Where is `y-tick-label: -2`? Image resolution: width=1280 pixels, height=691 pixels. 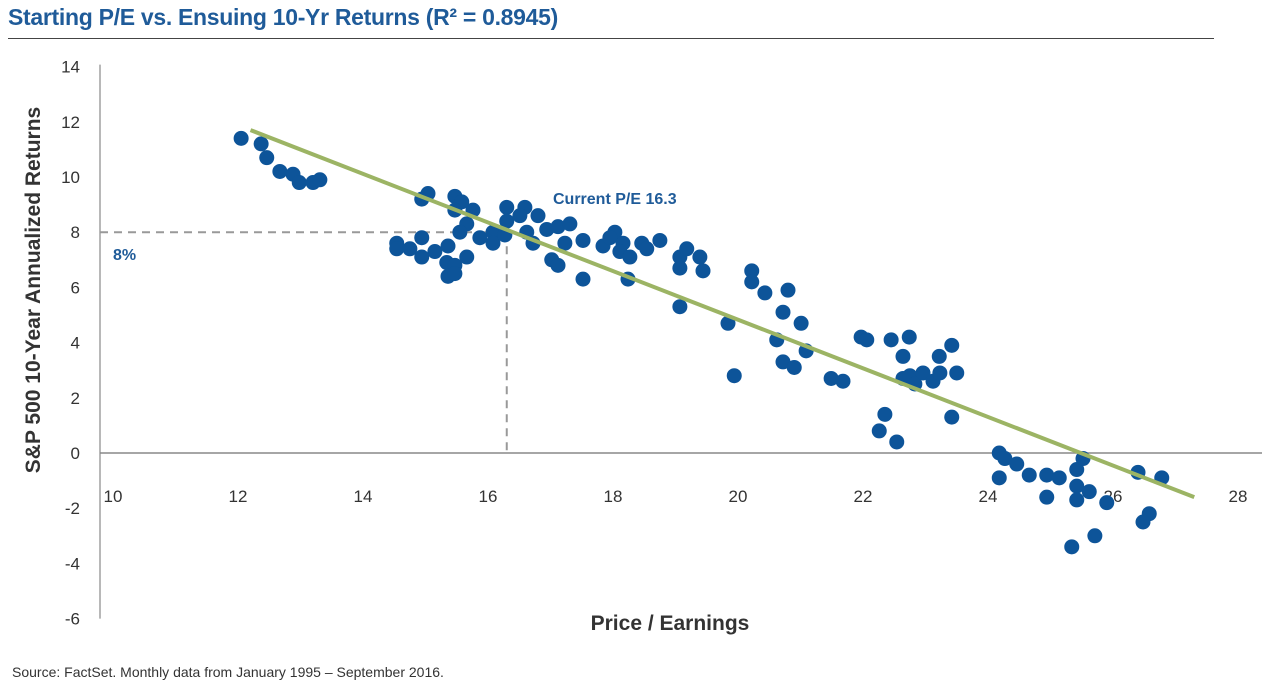 y-tick-label: -2 is located at coordinates (72, 508).